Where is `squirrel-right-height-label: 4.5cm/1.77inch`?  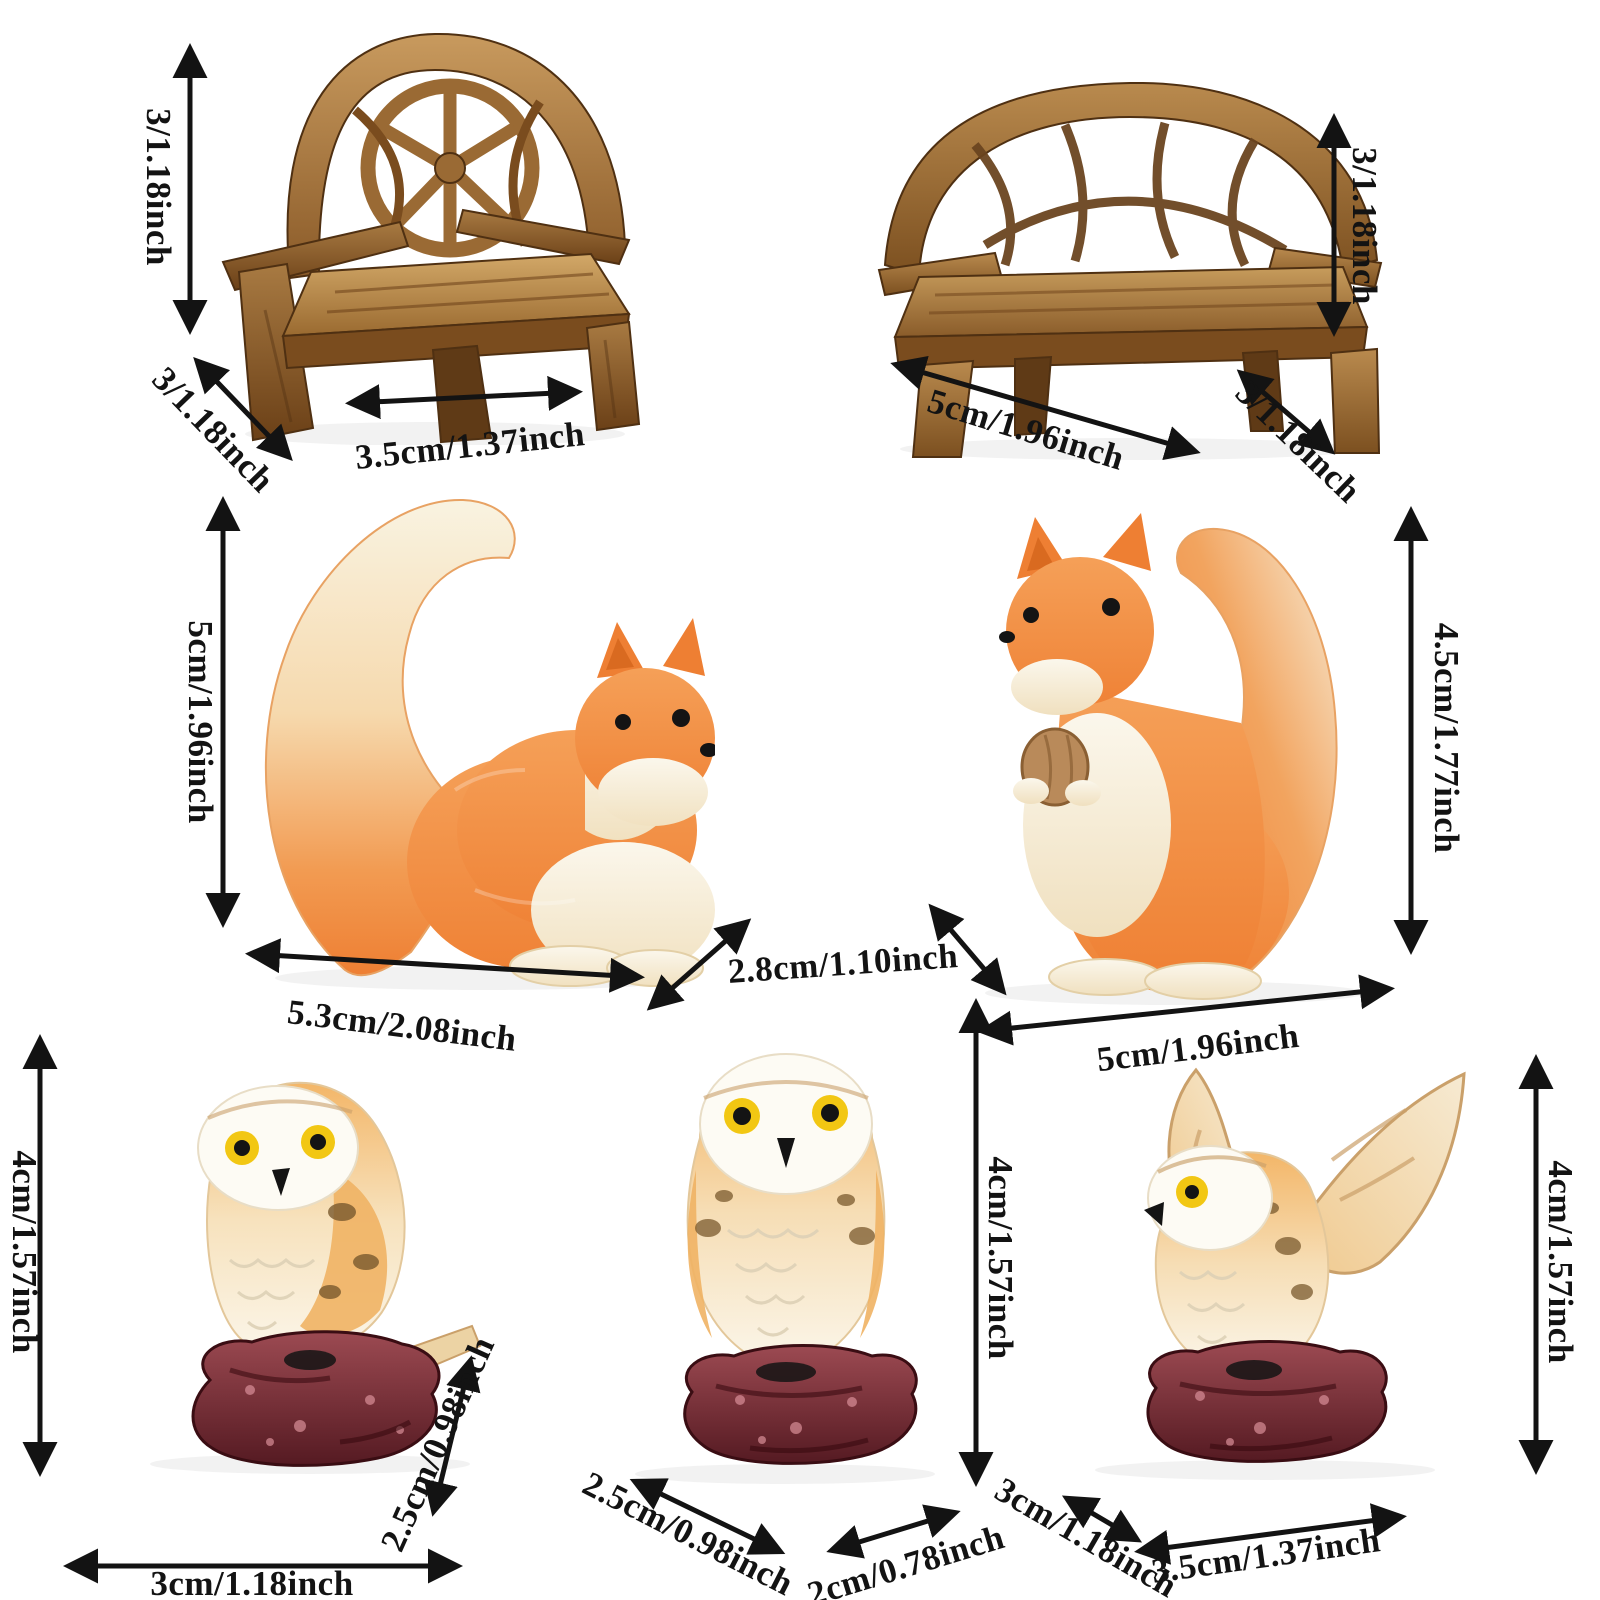 squirrel-right-height-label: 4.5cm/1.77inch is located at coordinates (1446, 738).